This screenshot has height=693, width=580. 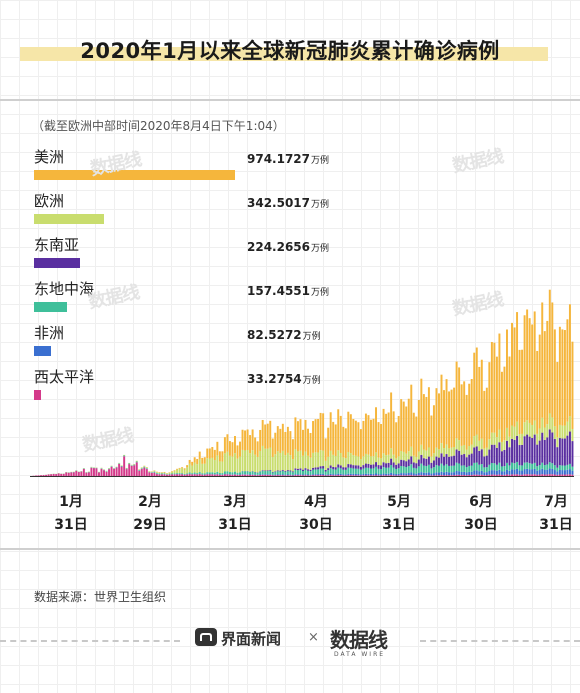 What do you see at coordinates (100, 597) in the screenshot?
I see `source-note: 数据来源：世界卫生组织` at bounding box center [100, 597].